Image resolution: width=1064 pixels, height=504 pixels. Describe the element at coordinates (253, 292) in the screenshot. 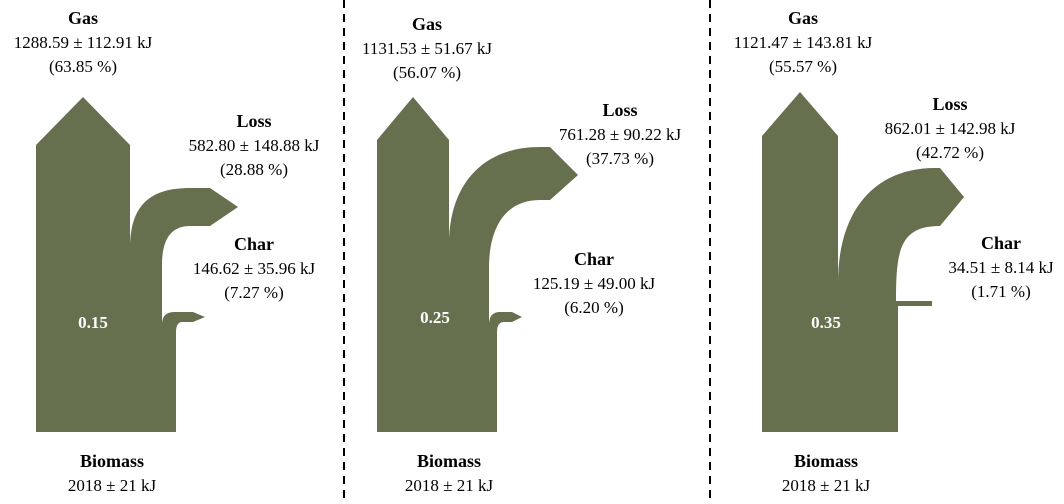

I see `char-percent: (7.27 %)` at that location.